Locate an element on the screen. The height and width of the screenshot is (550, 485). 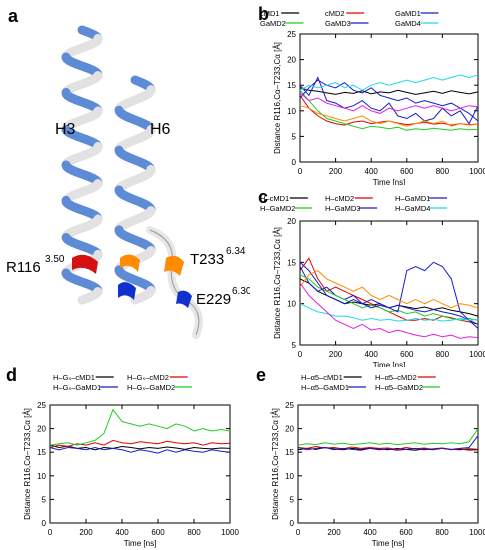
legend-label: H–GaMD1 is located at coordinates (412, 198).